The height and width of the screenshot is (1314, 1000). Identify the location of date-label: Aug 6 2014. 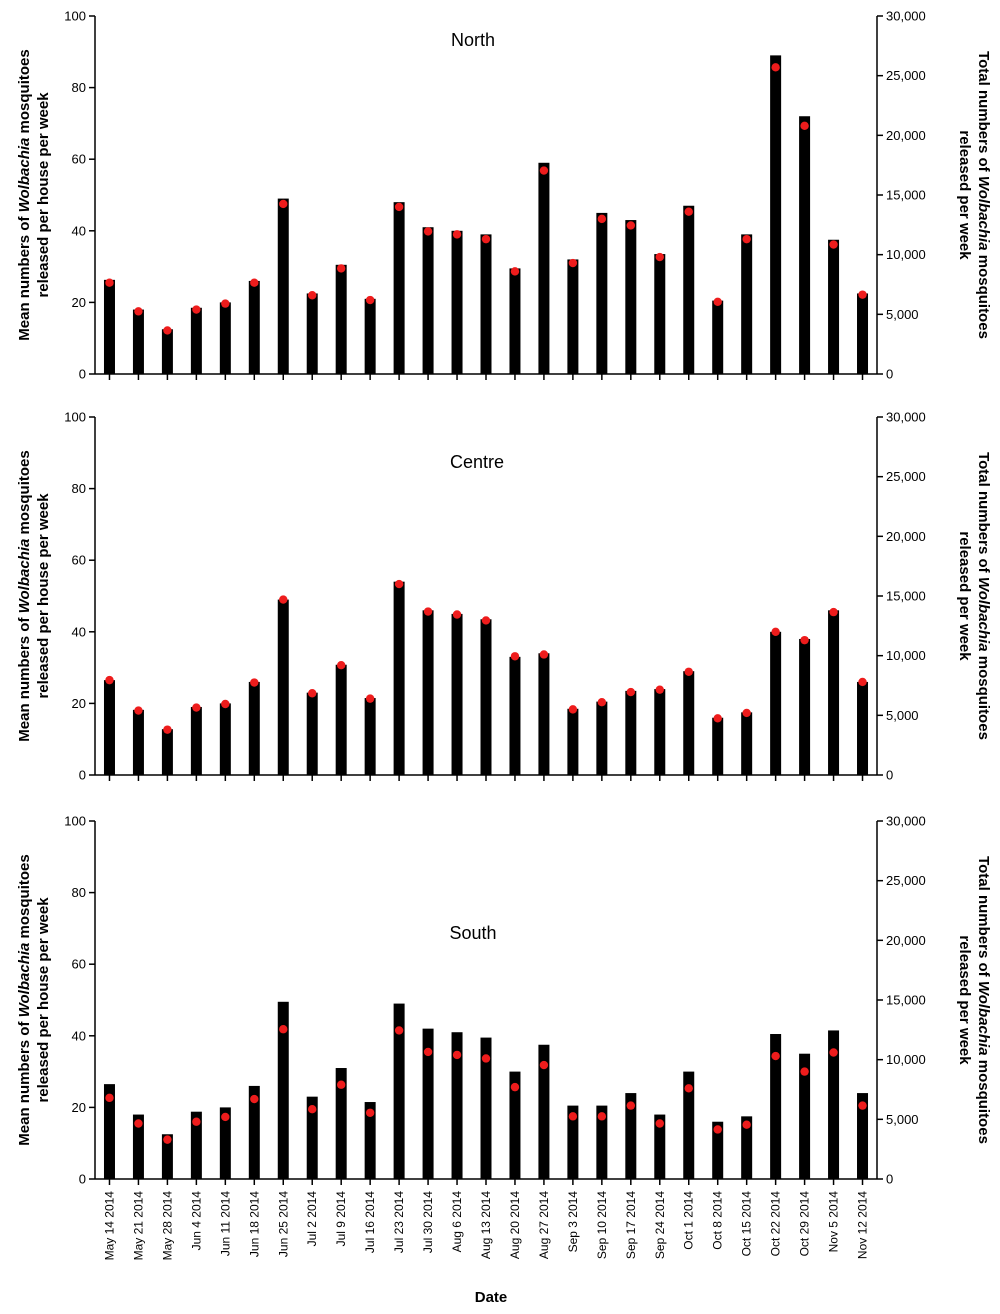
(457, 1222).